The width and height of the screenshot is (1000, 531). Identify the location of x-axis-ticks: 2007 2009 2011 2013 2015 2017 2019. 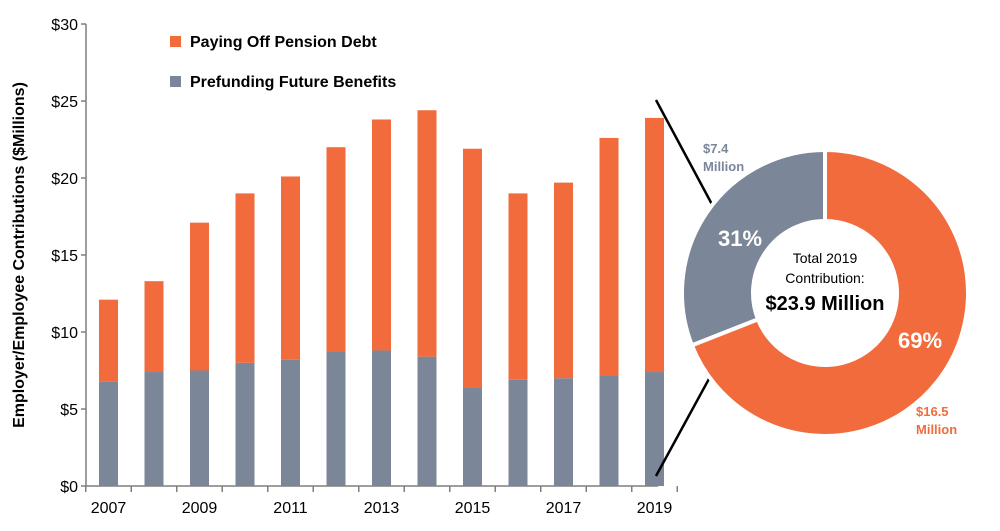
(381, 501).